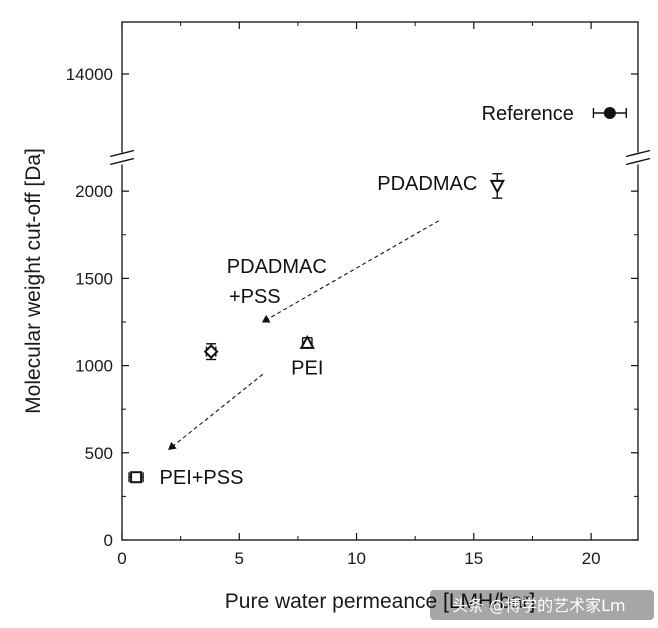 The width and height of the screenshot is (658, 628). What do you see at coordinates (239, 558) in the screenshot?
I see `x-tick-label-1: 5` at bounding box center [239, 558].